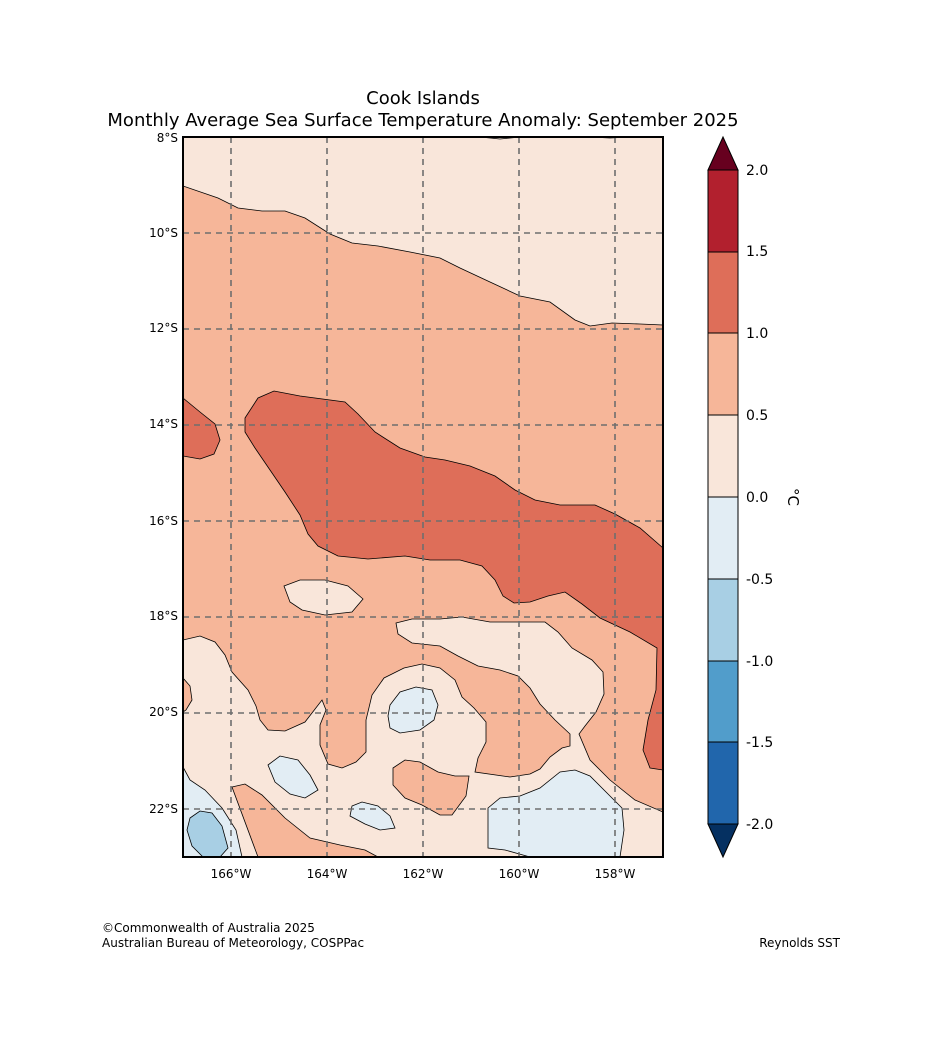  I want to click on lat-label: 18°S, so click(163, 616).